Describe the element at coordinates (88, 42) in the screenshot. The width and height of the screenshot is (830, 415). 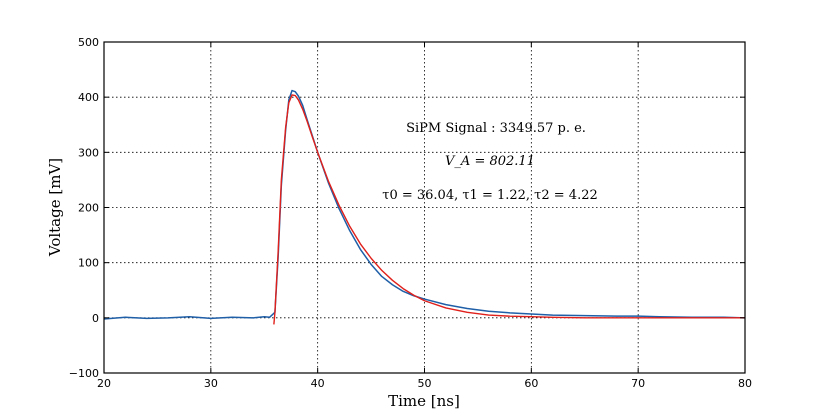
I see `y-tick-label-500: 500` at that location.